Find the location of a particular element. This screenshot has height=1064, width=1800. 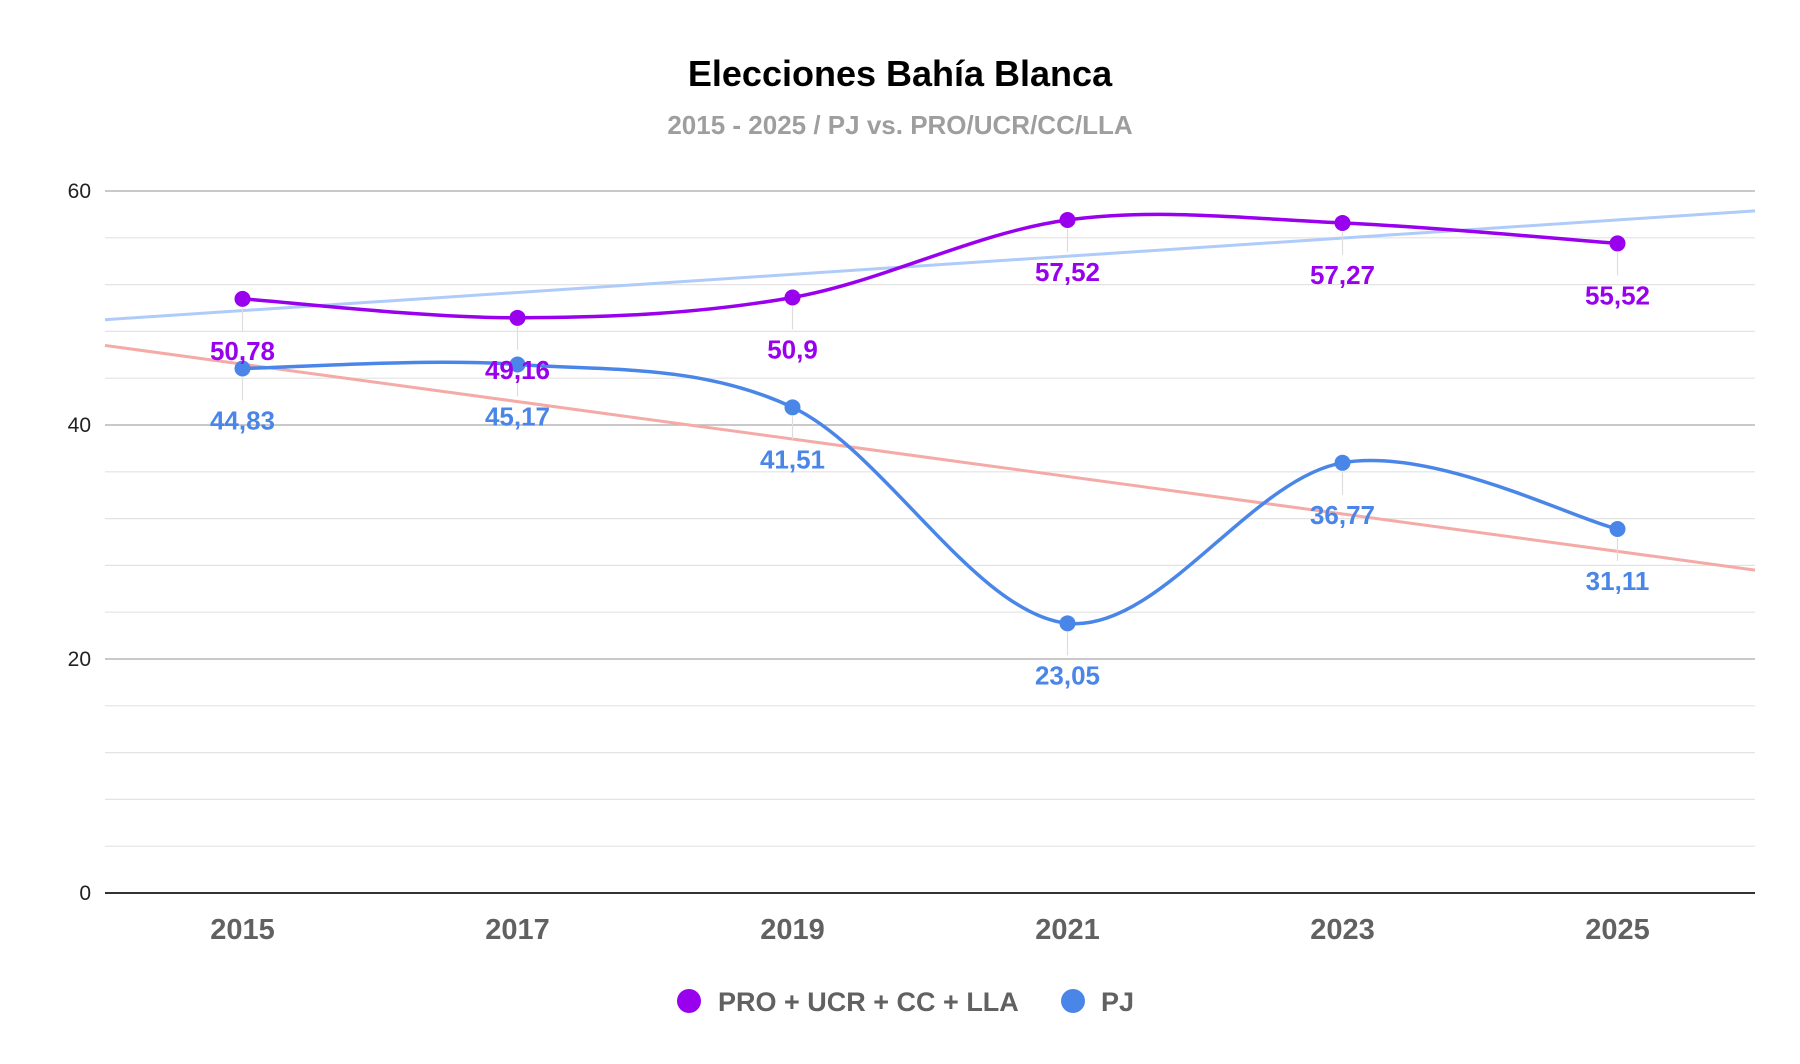

data-label-pj: 41,51 is located at coordinates (792, 459).